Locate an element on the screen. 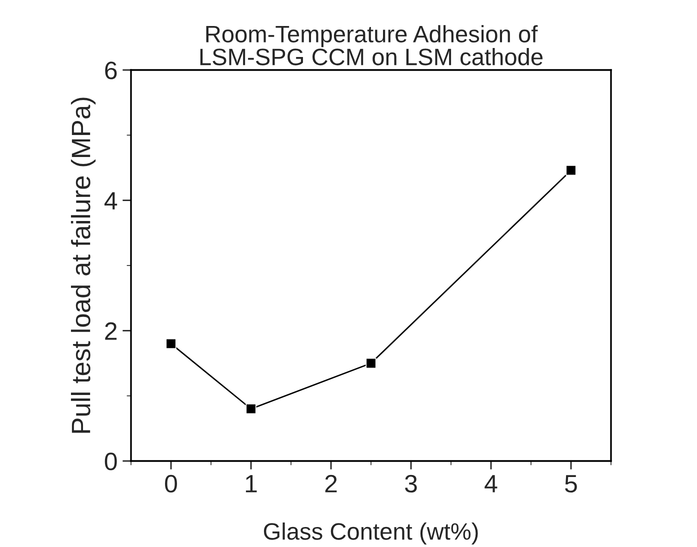 This screenshot has width=697, height=547. y-axis-title: Pull test load at failure (MPa) is located at coordinates (83, 265).